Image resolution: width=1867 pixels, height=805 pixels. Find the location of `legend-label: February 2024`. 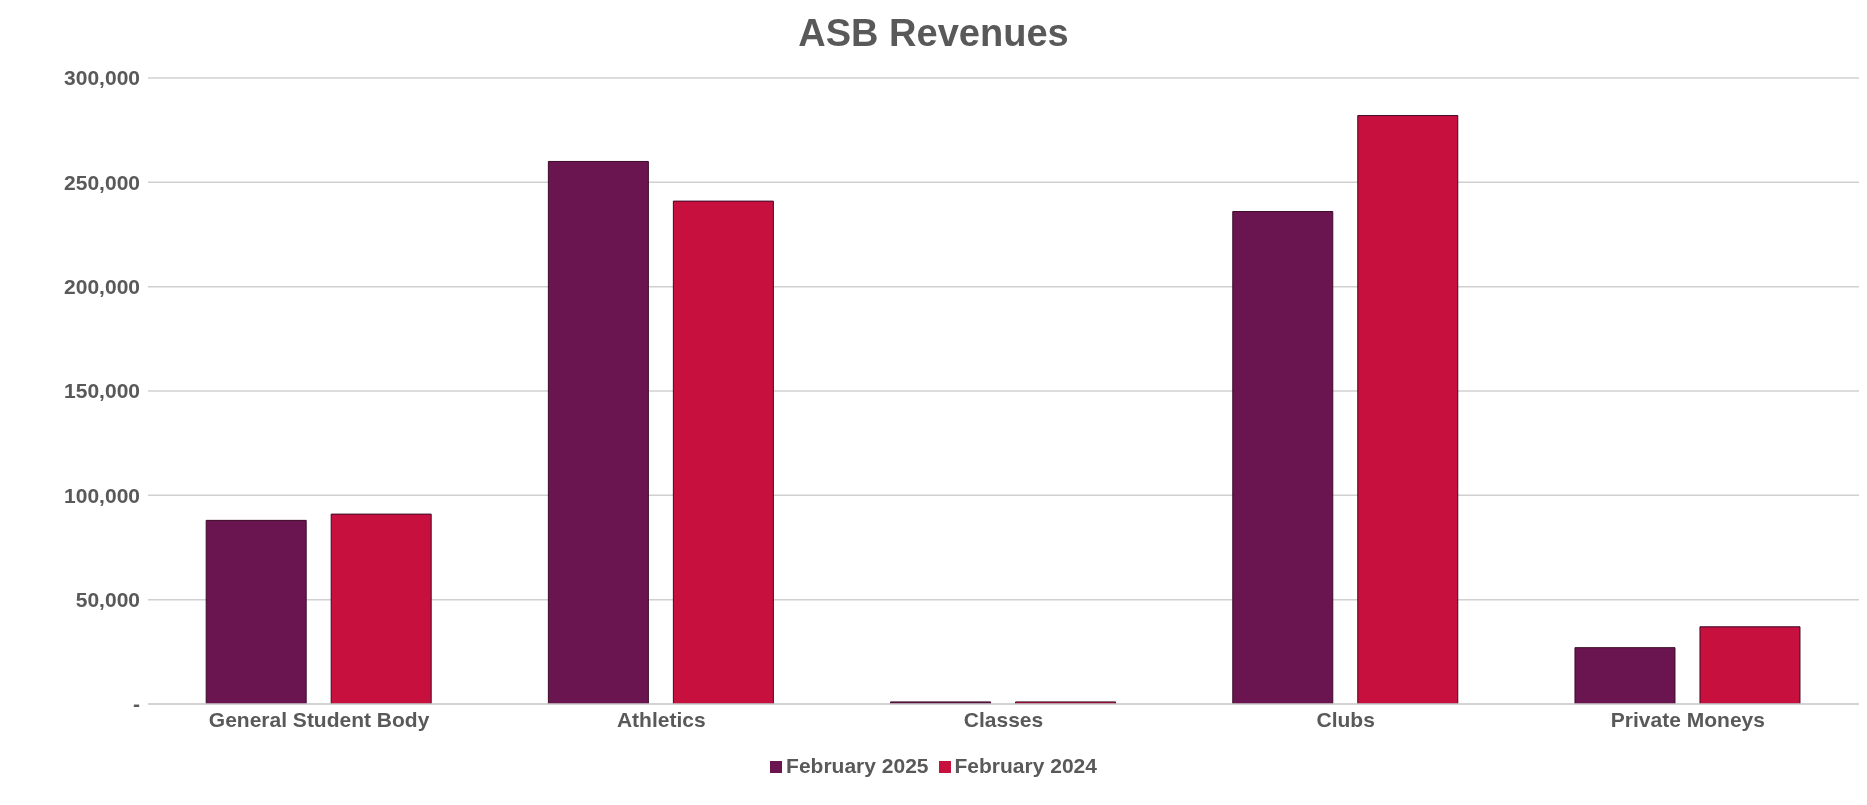

legend-label: February 2024 is located at coordinates (1025, 765).